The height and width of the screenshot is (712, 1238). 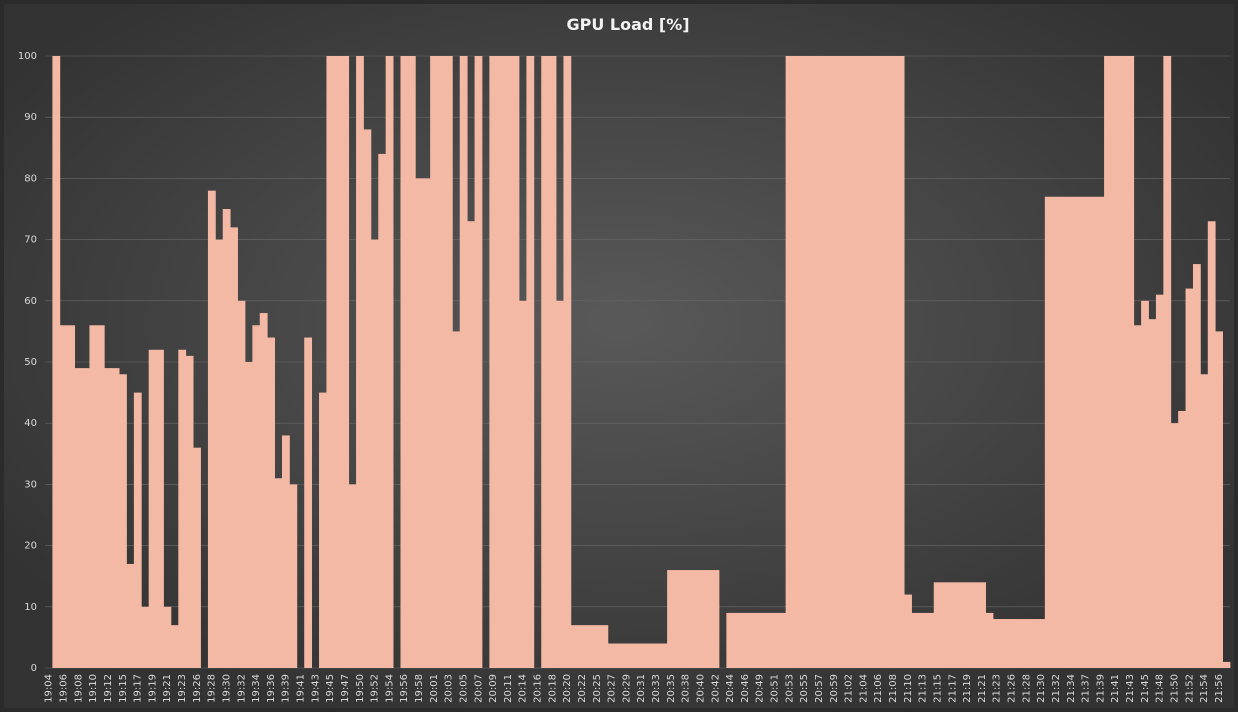 I want to click on x-tick-label: 21:41, so click(x=1115, y=688).